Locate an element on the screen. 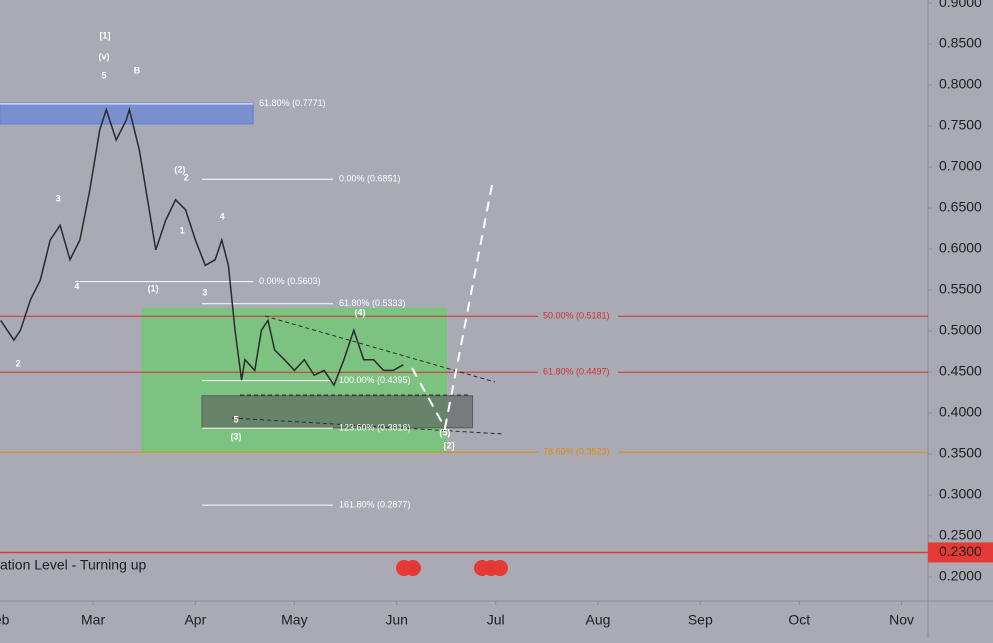  y-tick-label: 0.5000 is located at coordinates (960, 330).